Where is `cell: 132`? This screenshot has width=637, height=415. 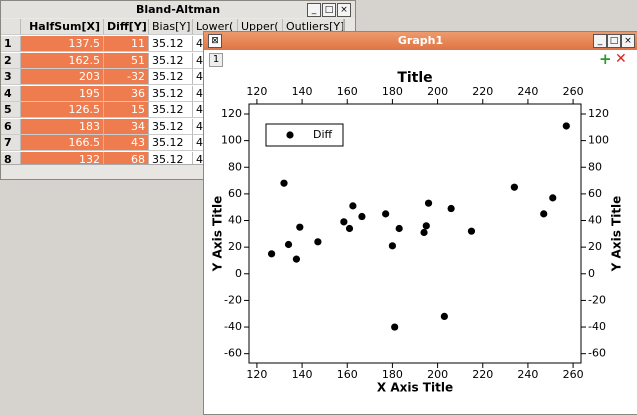 cell: 132 is located at coordinates (62, 157).